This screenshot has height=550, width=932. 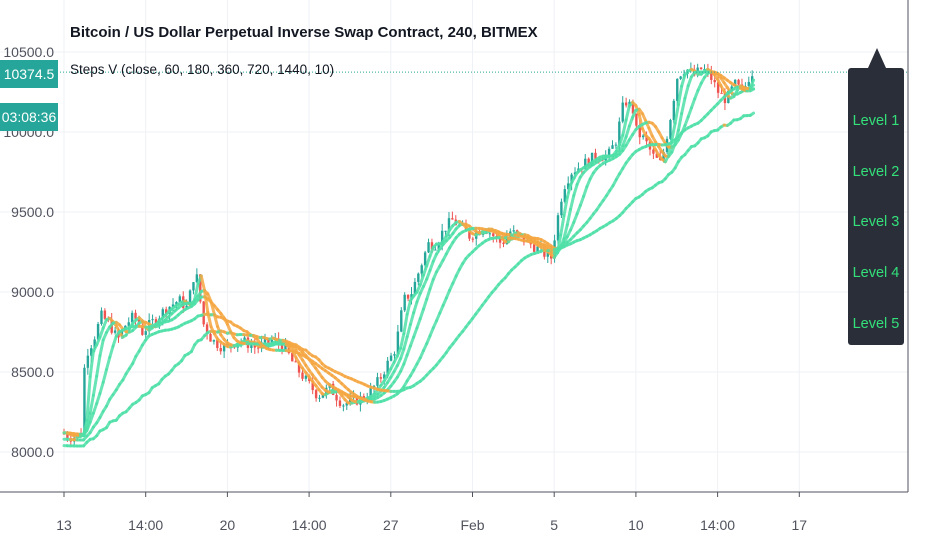 What do you see at coordinates (876, 273) in the screenshot?
I see `tooltip-level-4: Level 4` at bounding box center [876, 273].